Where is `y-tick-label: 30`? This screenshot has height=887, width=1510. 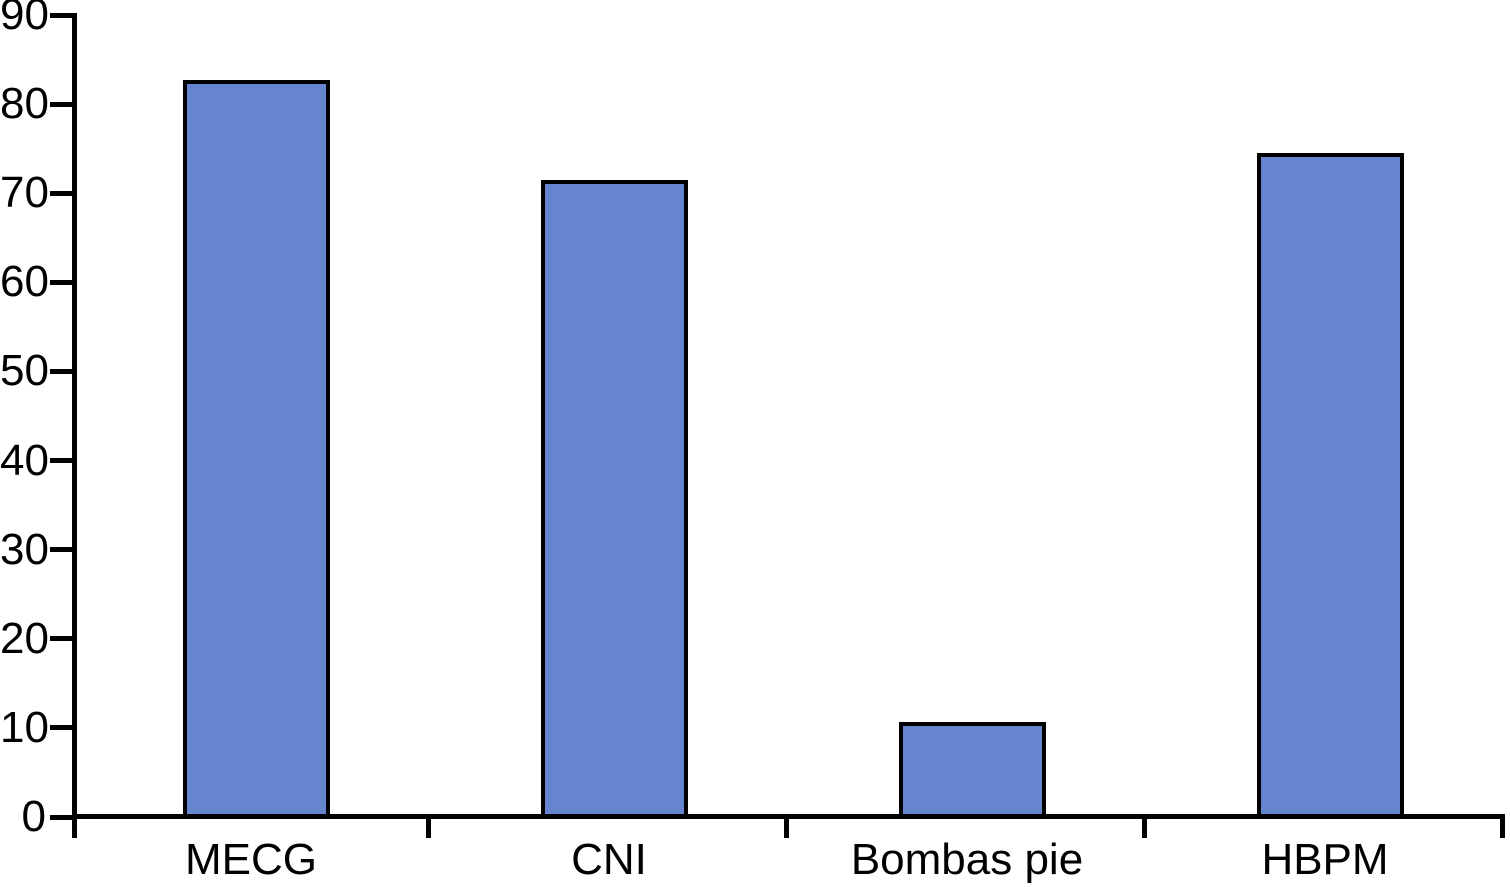
y-tick-label: 30 is located at coordinates (24, 549).